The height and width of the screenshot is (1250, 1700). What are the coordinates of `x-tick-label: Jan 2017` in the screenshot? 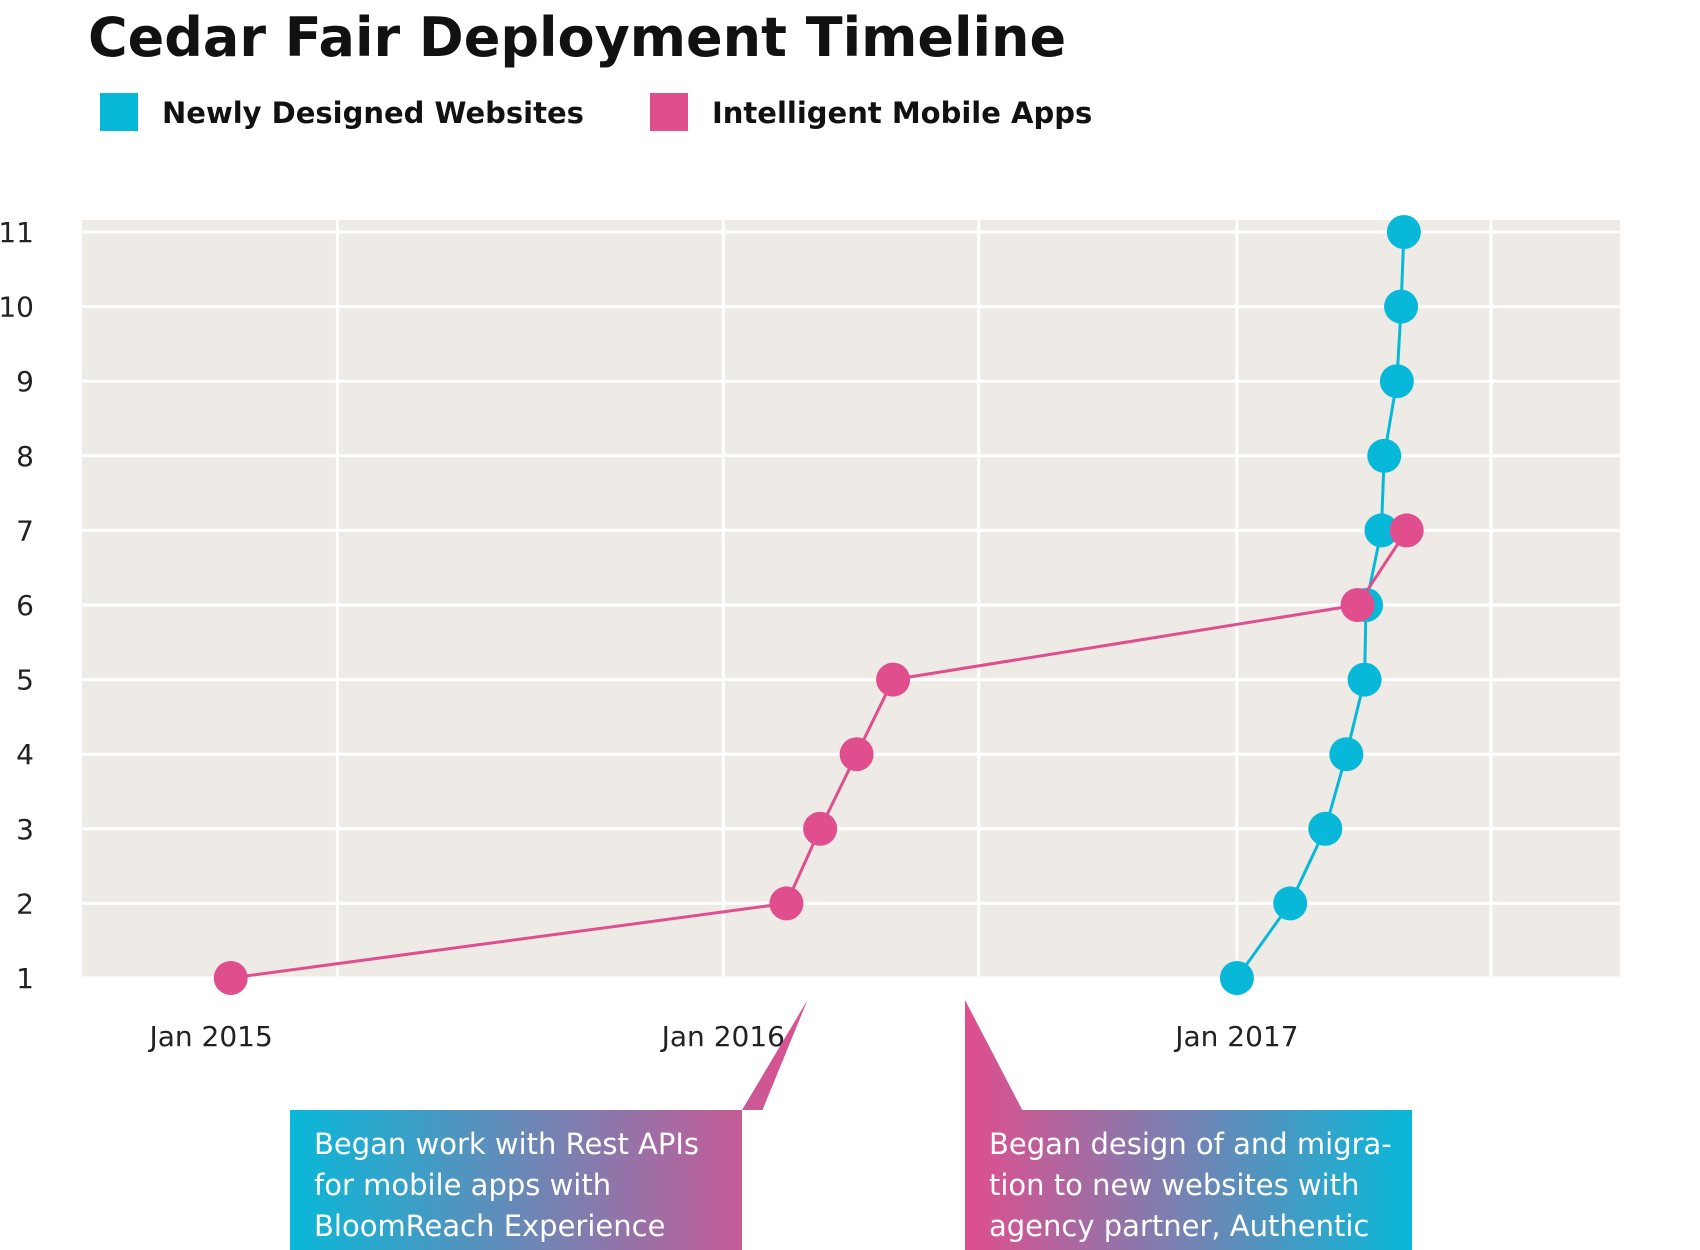 It's located at (1235, 1036).